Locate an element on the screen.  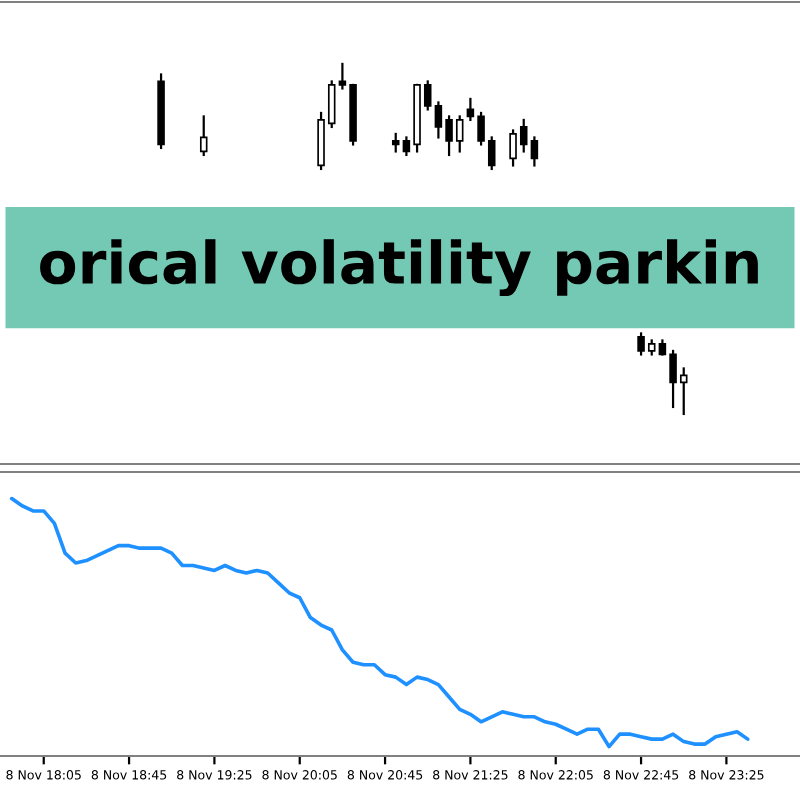
candlestick is located at coordinates (203, 136).